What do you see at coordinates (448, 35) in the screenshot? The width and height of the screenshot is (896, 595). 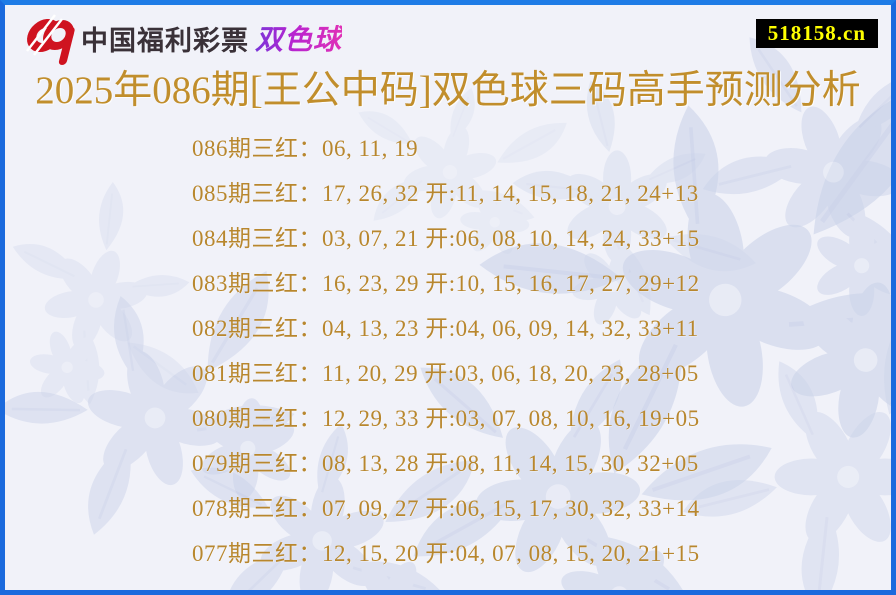 I see `header: 中国福利彩票 双色球 518158.cn` at bounding box center [448, 35].